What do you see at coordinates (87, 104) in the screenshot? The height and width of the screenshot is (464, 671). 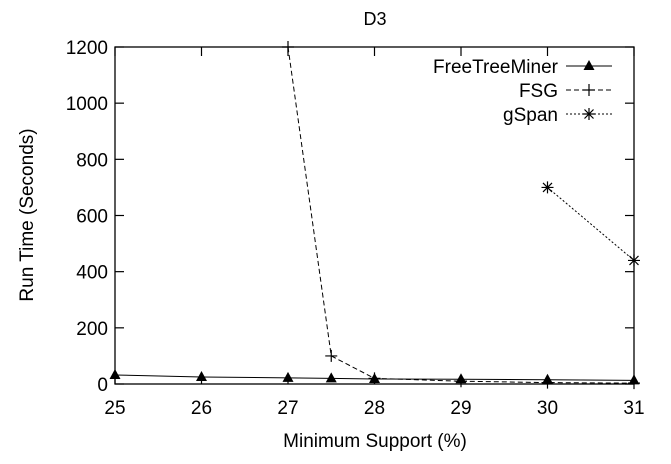 I see `y-tick-label: 1000` at bounding box center [87, 104].